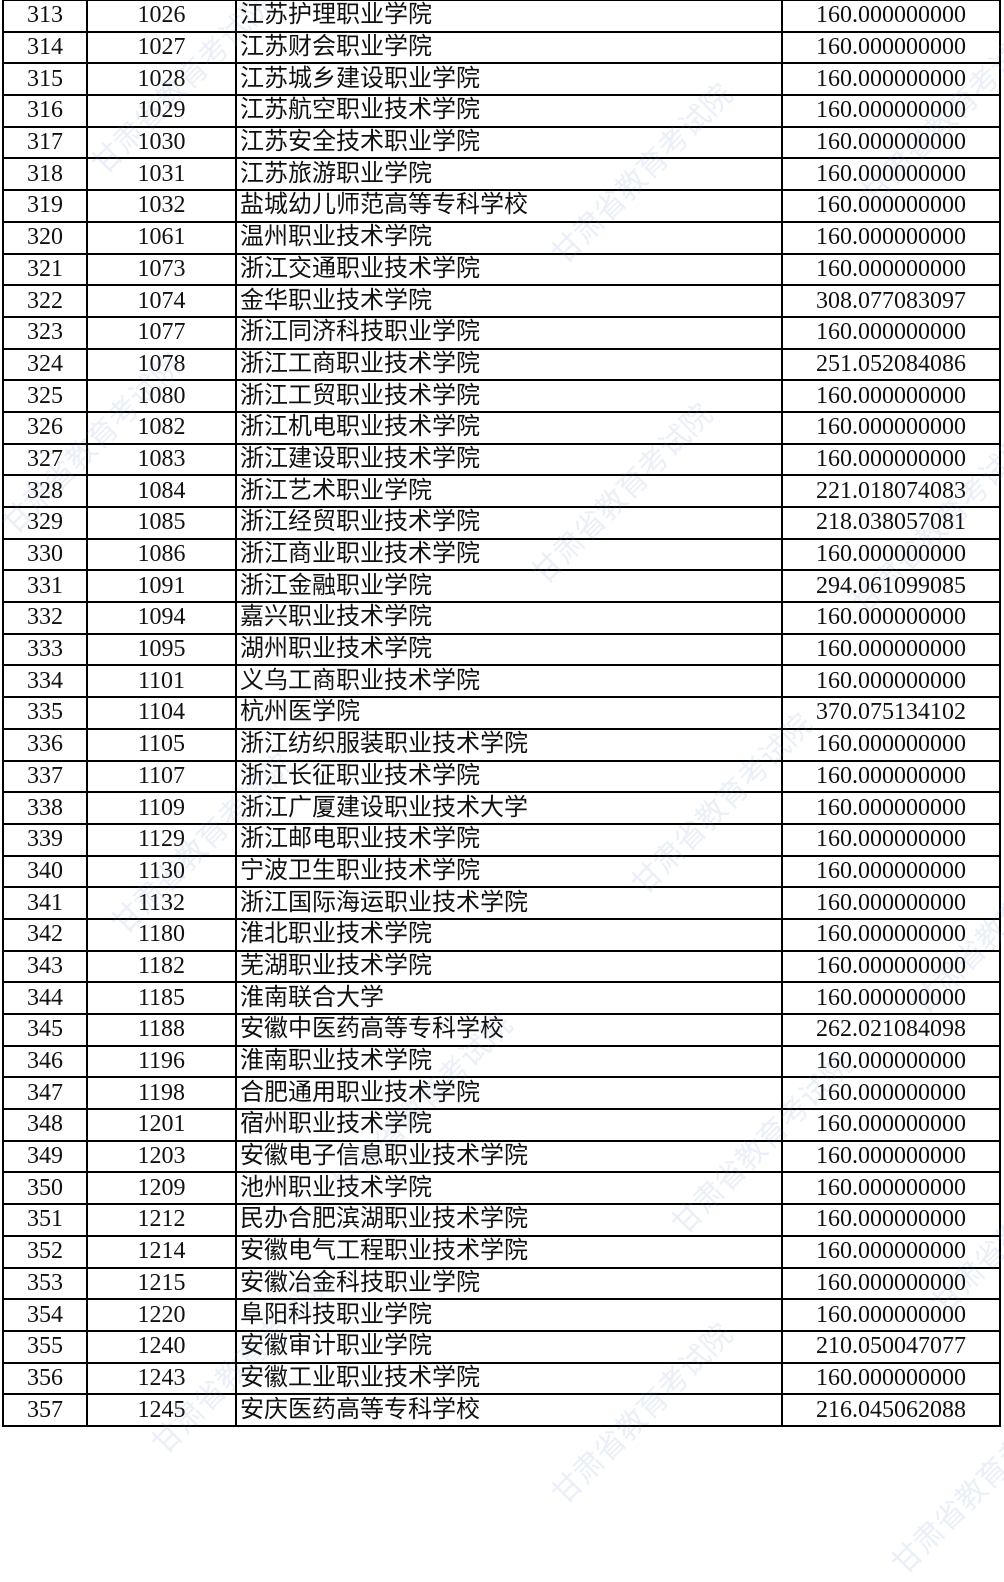  I want to click on school-code: 1182, so click(161, 966).